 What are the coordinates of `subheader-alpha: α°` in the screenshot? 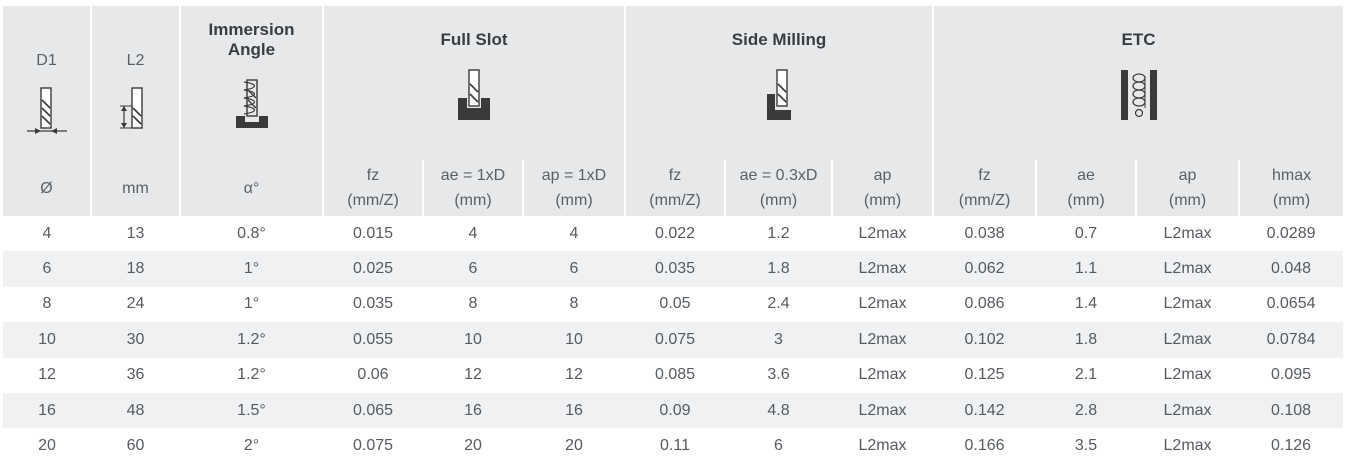 It's located at (251, 188).